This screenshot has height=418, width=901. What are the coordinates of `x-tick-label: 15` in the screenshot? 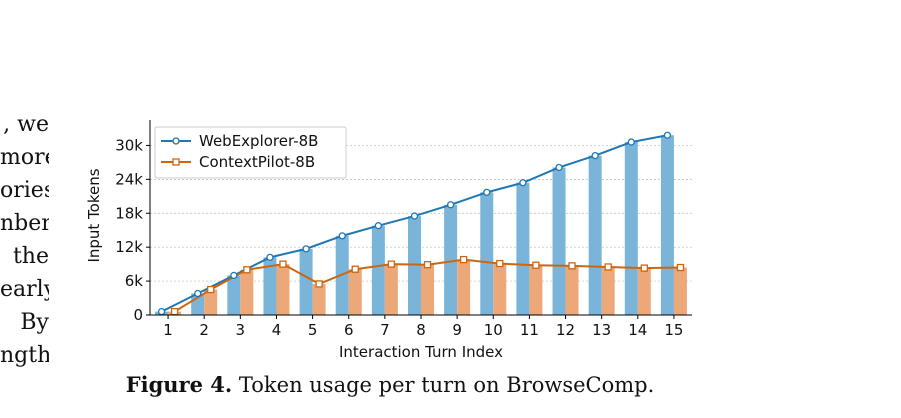 It's located at (673, 330).